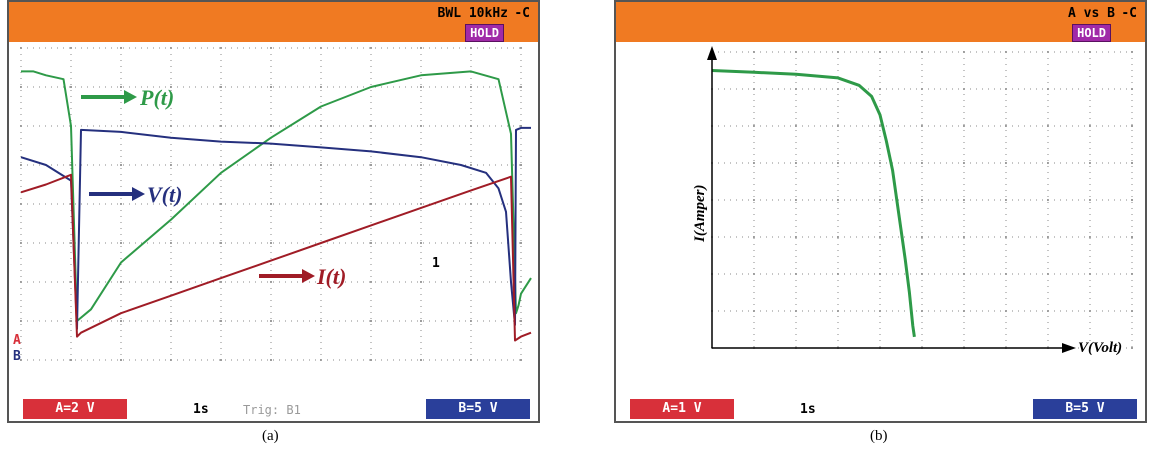  Describe the element at coordinates (302, 276) in the screenshot. I see `annotation-i: I(t)` at that location.